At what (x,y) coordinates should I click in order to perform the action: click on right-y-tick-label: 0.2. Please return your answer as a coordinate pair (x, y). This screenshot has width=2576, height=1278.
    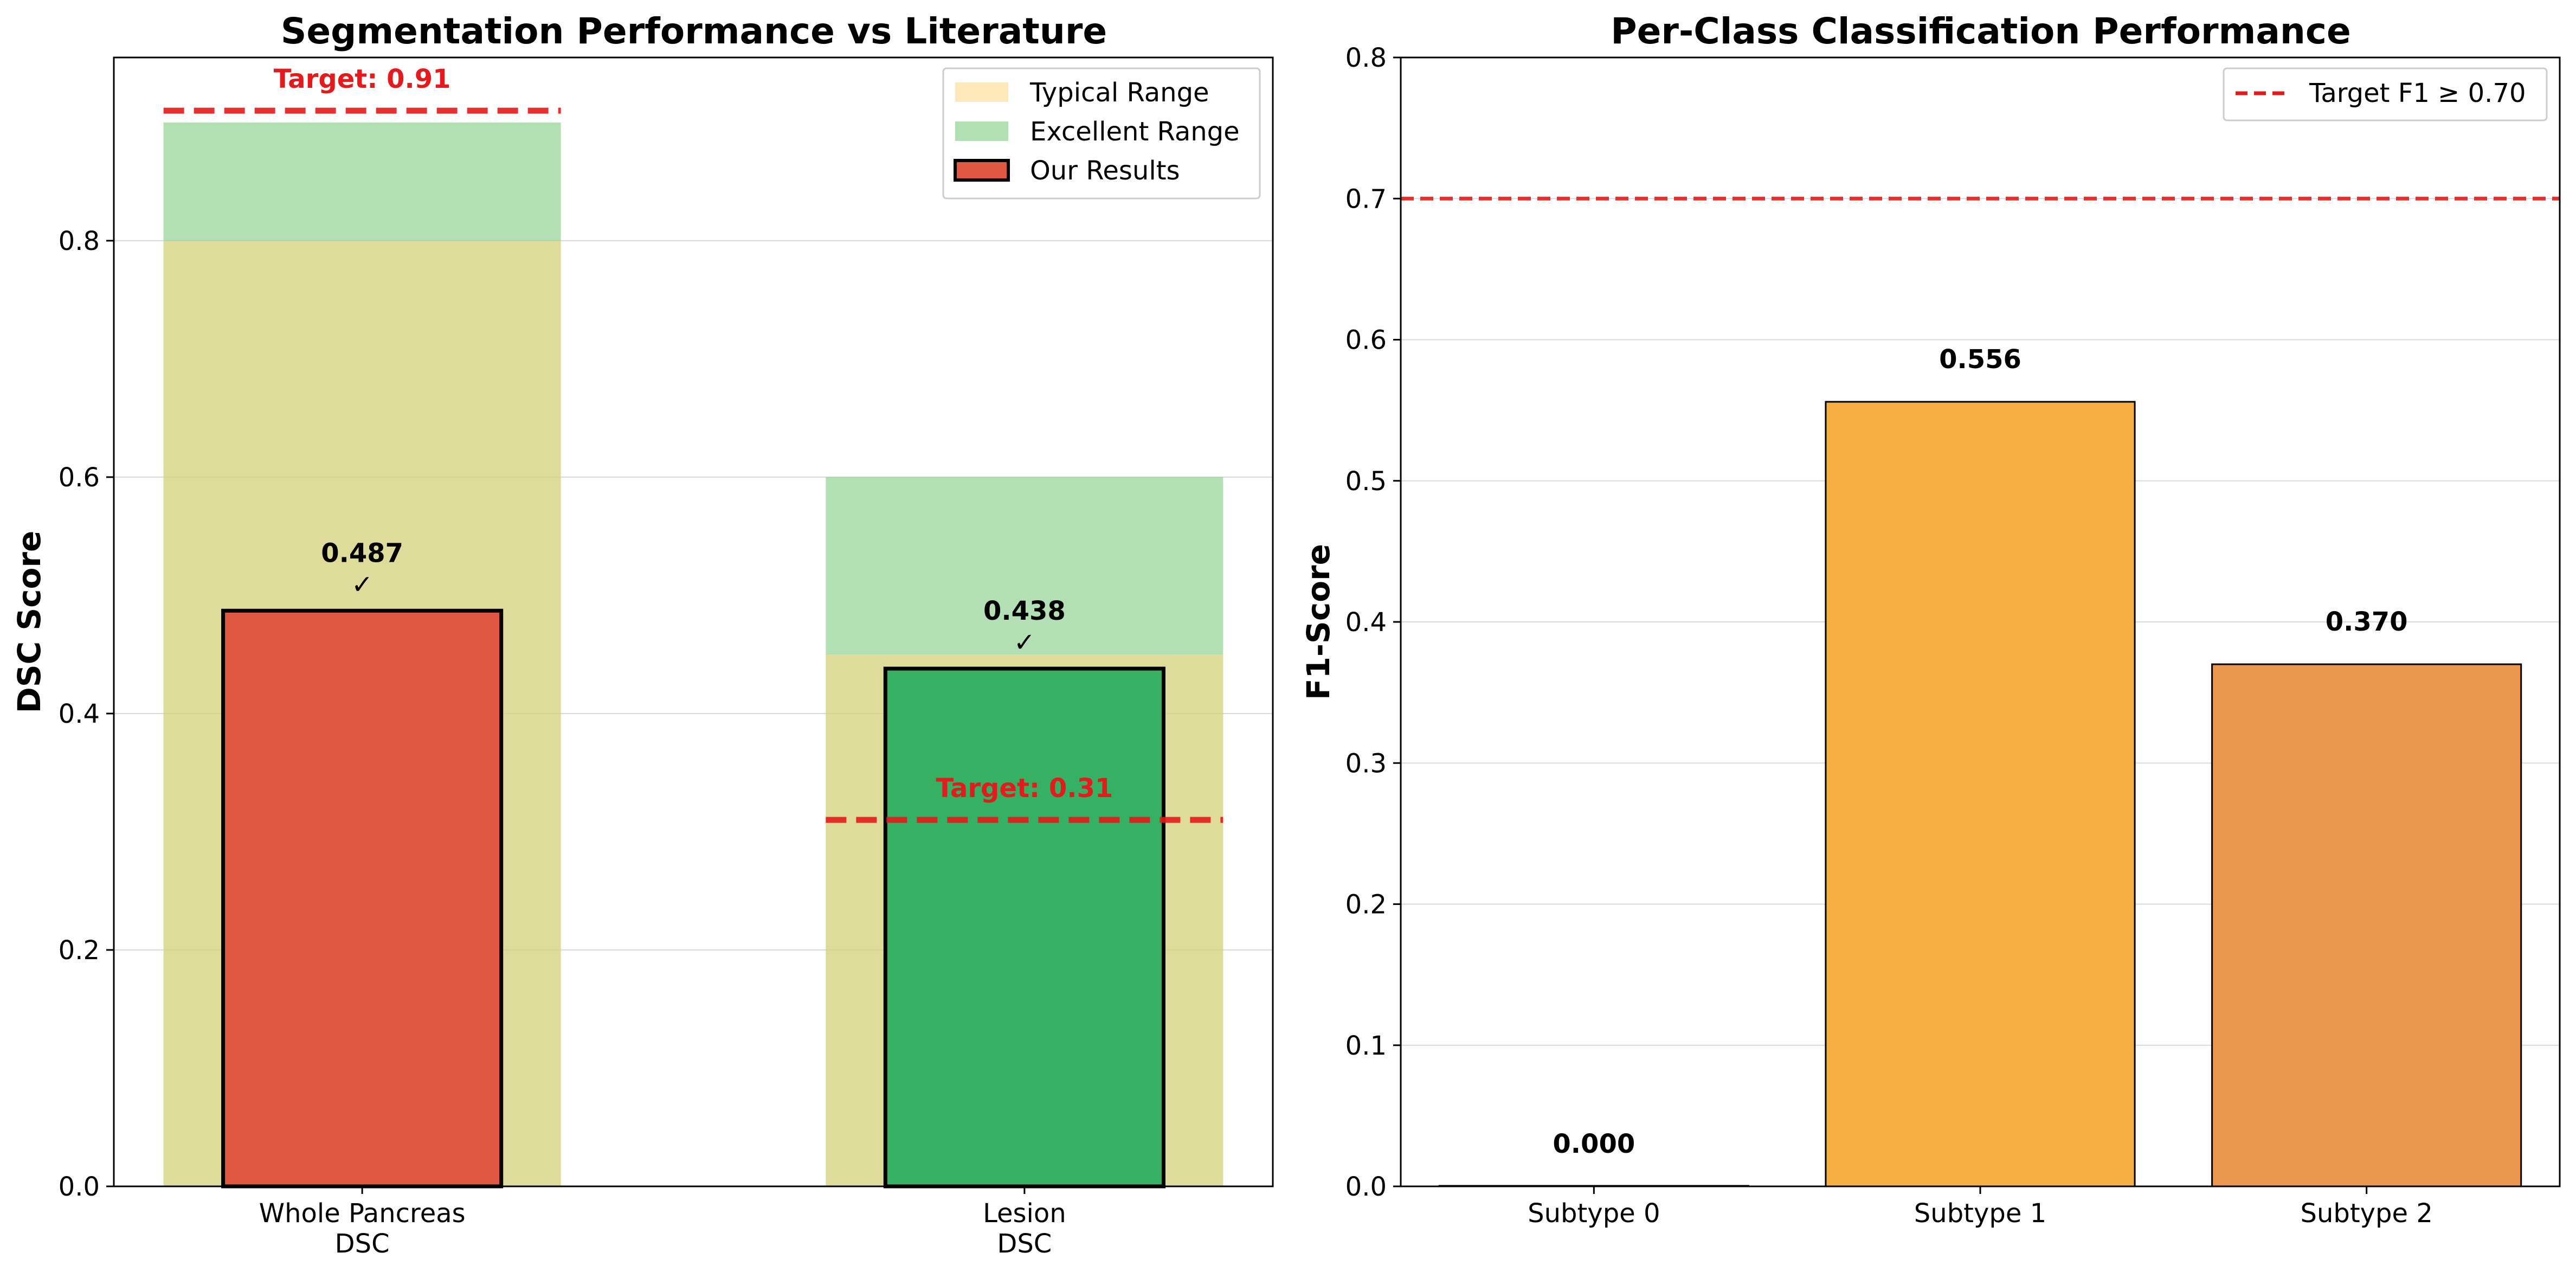
    Looking at the image, I should click on (1366, 905).